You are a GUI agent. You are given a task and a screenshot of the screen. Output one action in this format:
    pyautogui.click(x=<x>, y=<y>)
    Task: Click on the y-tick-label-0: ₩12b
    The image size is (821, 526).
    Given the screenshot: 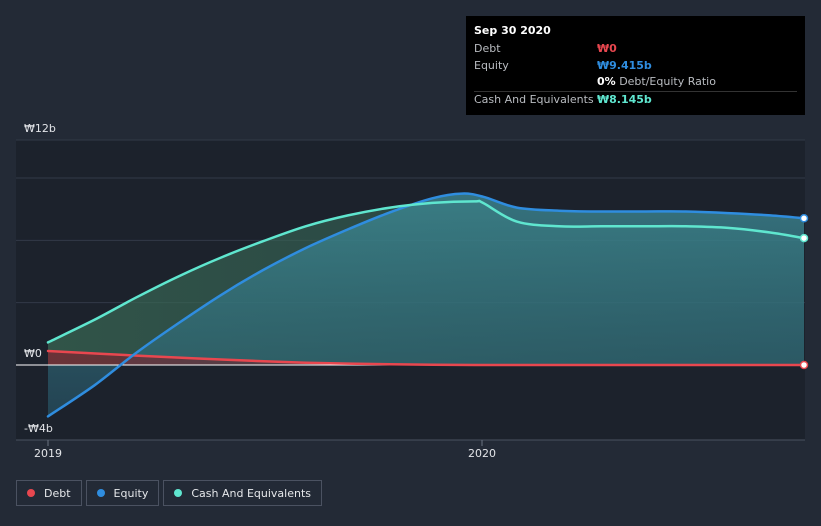 What is the action you would take?
    pyautogui.click(x=40, y=128)
    